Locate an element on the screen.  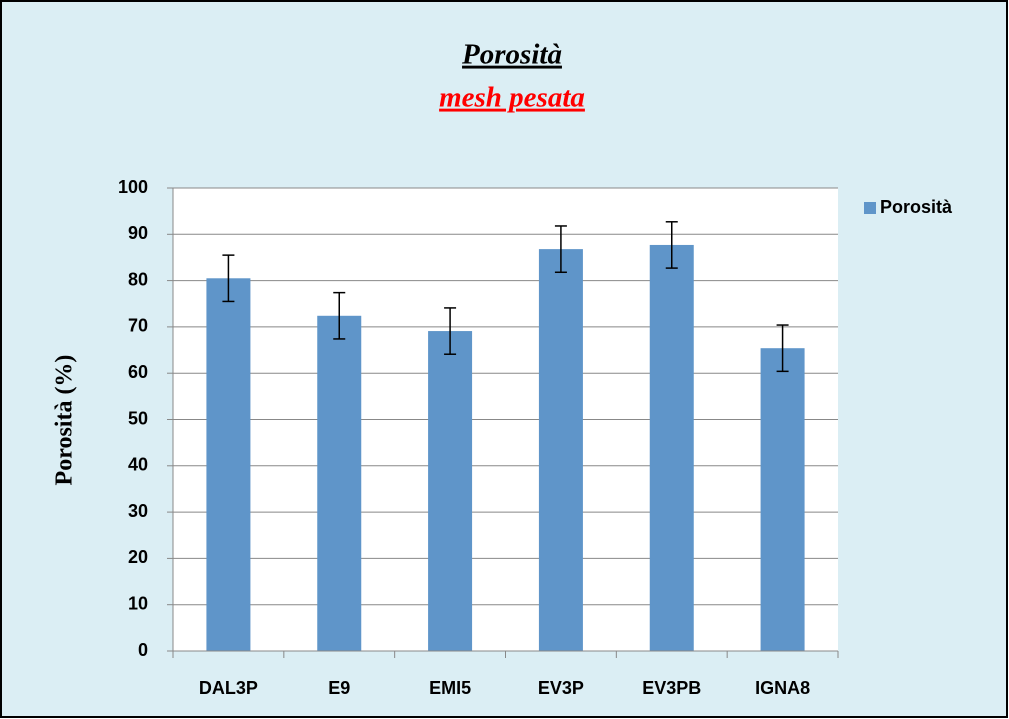
y-tick-label: 60 is located at coordinates (138, 372).